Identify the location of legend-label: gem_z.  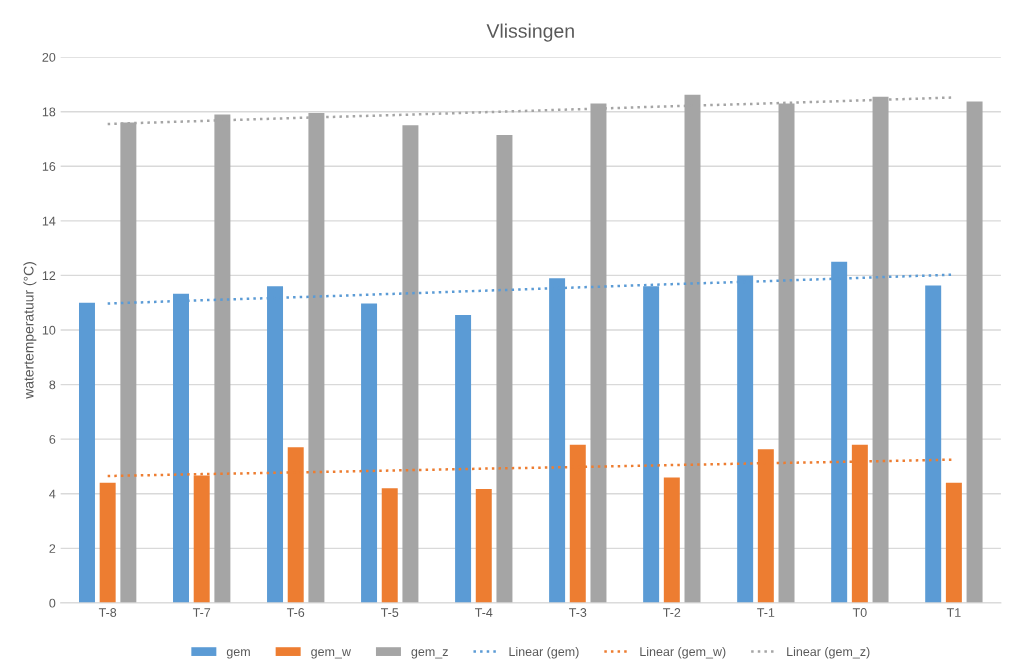
(429, 654).